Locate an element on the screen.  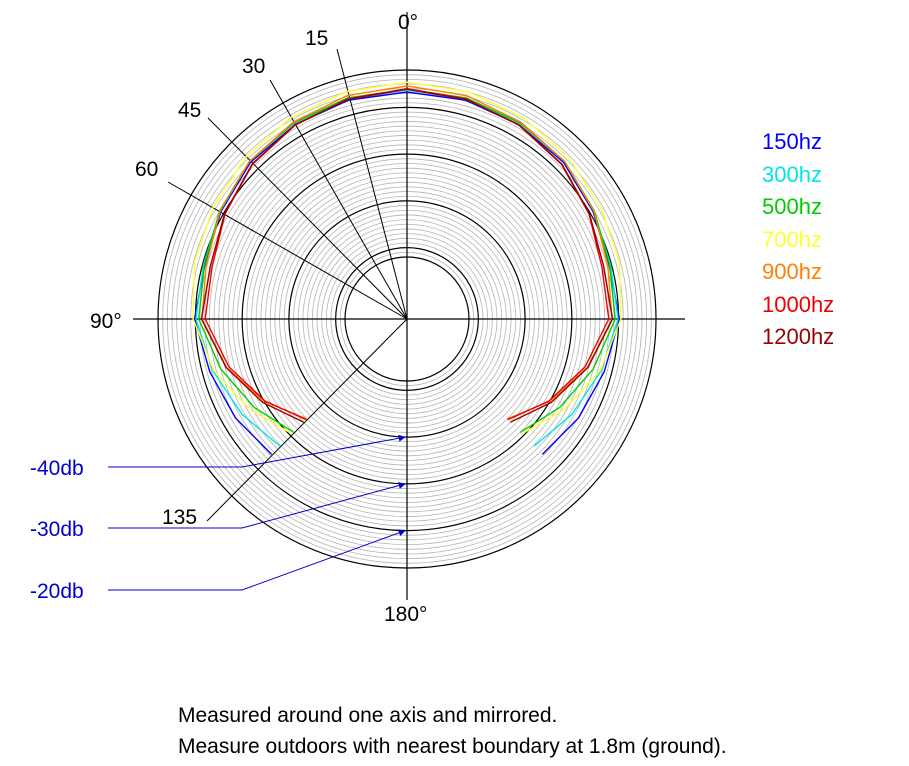
note-line-1: Measured around one axis and mirrored. is located at coordinates (368, 715).